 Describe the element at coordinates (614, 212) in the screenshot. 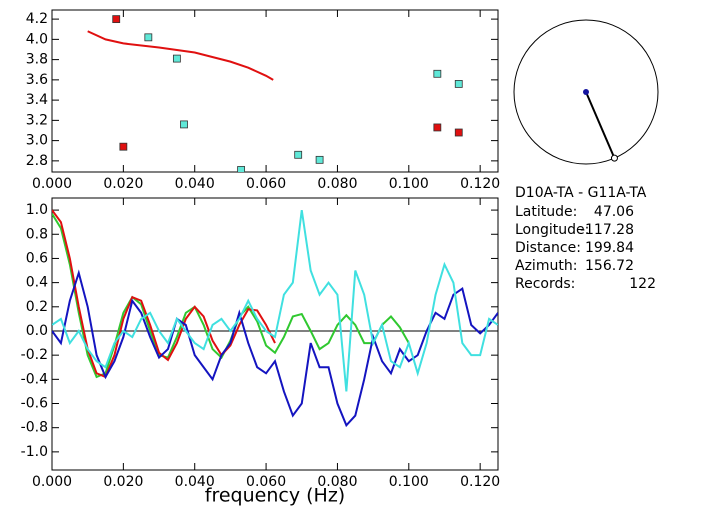

I see `field-value: 47.06` at that location.